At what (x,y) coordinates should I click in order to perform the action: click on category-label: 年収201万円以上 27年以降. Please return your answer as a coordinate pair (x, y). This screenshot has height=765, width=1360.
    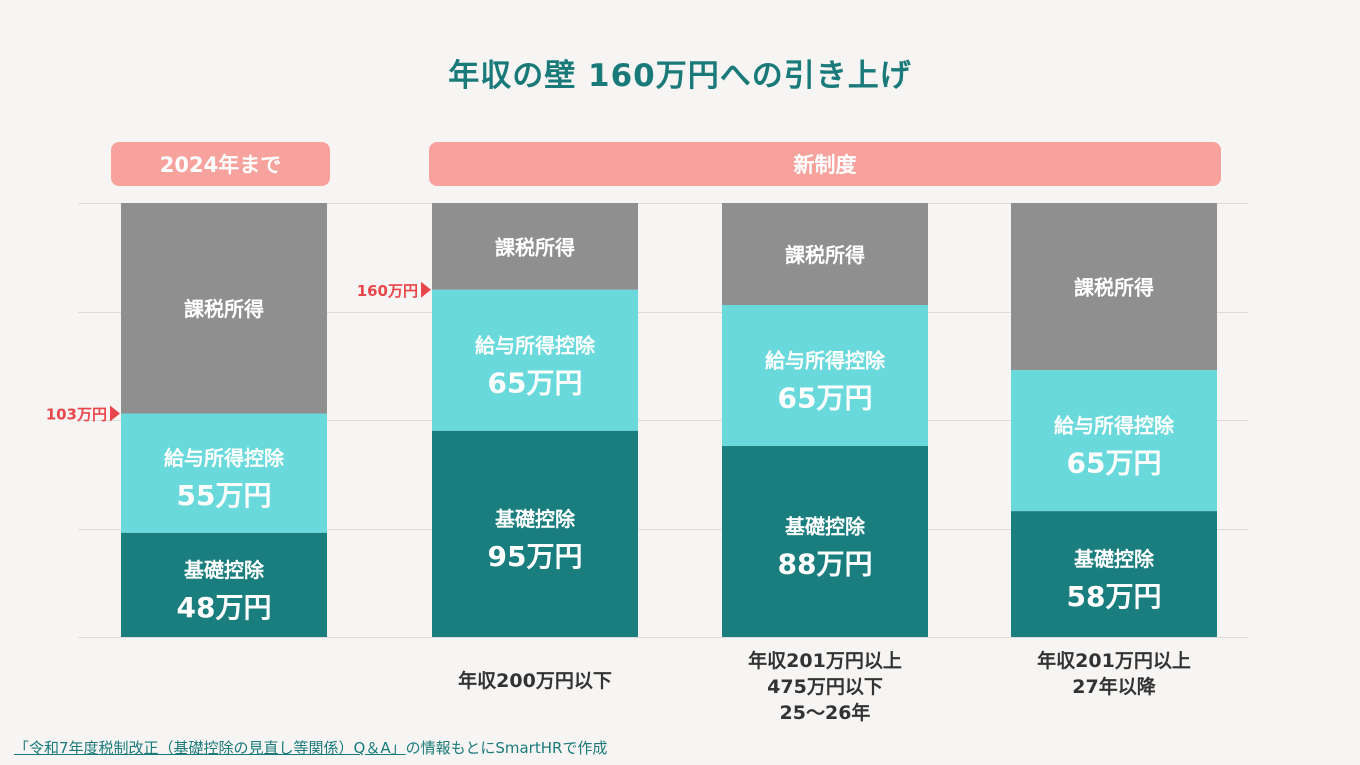
    Looking at the image, I should click on (1114, 674).